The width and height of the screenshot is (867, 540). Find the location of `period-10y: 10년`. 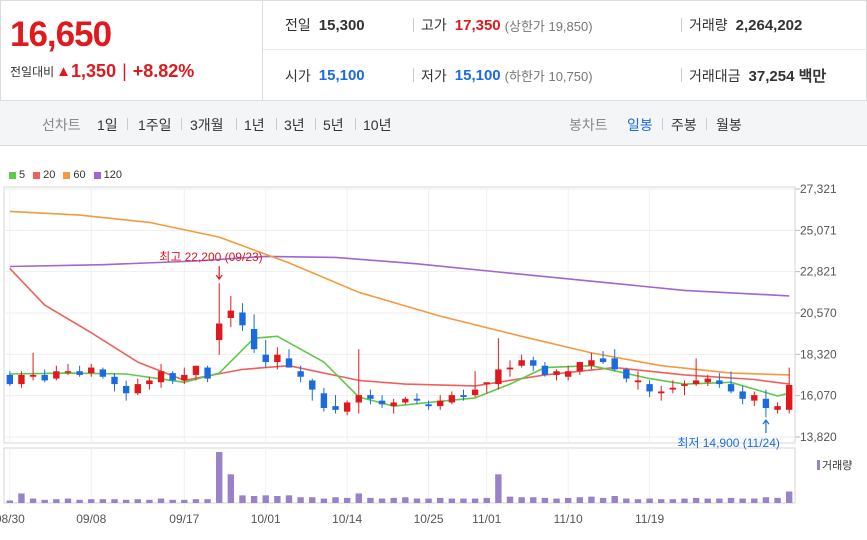

period-10y: 10년 is located at coordinates (377, 125).